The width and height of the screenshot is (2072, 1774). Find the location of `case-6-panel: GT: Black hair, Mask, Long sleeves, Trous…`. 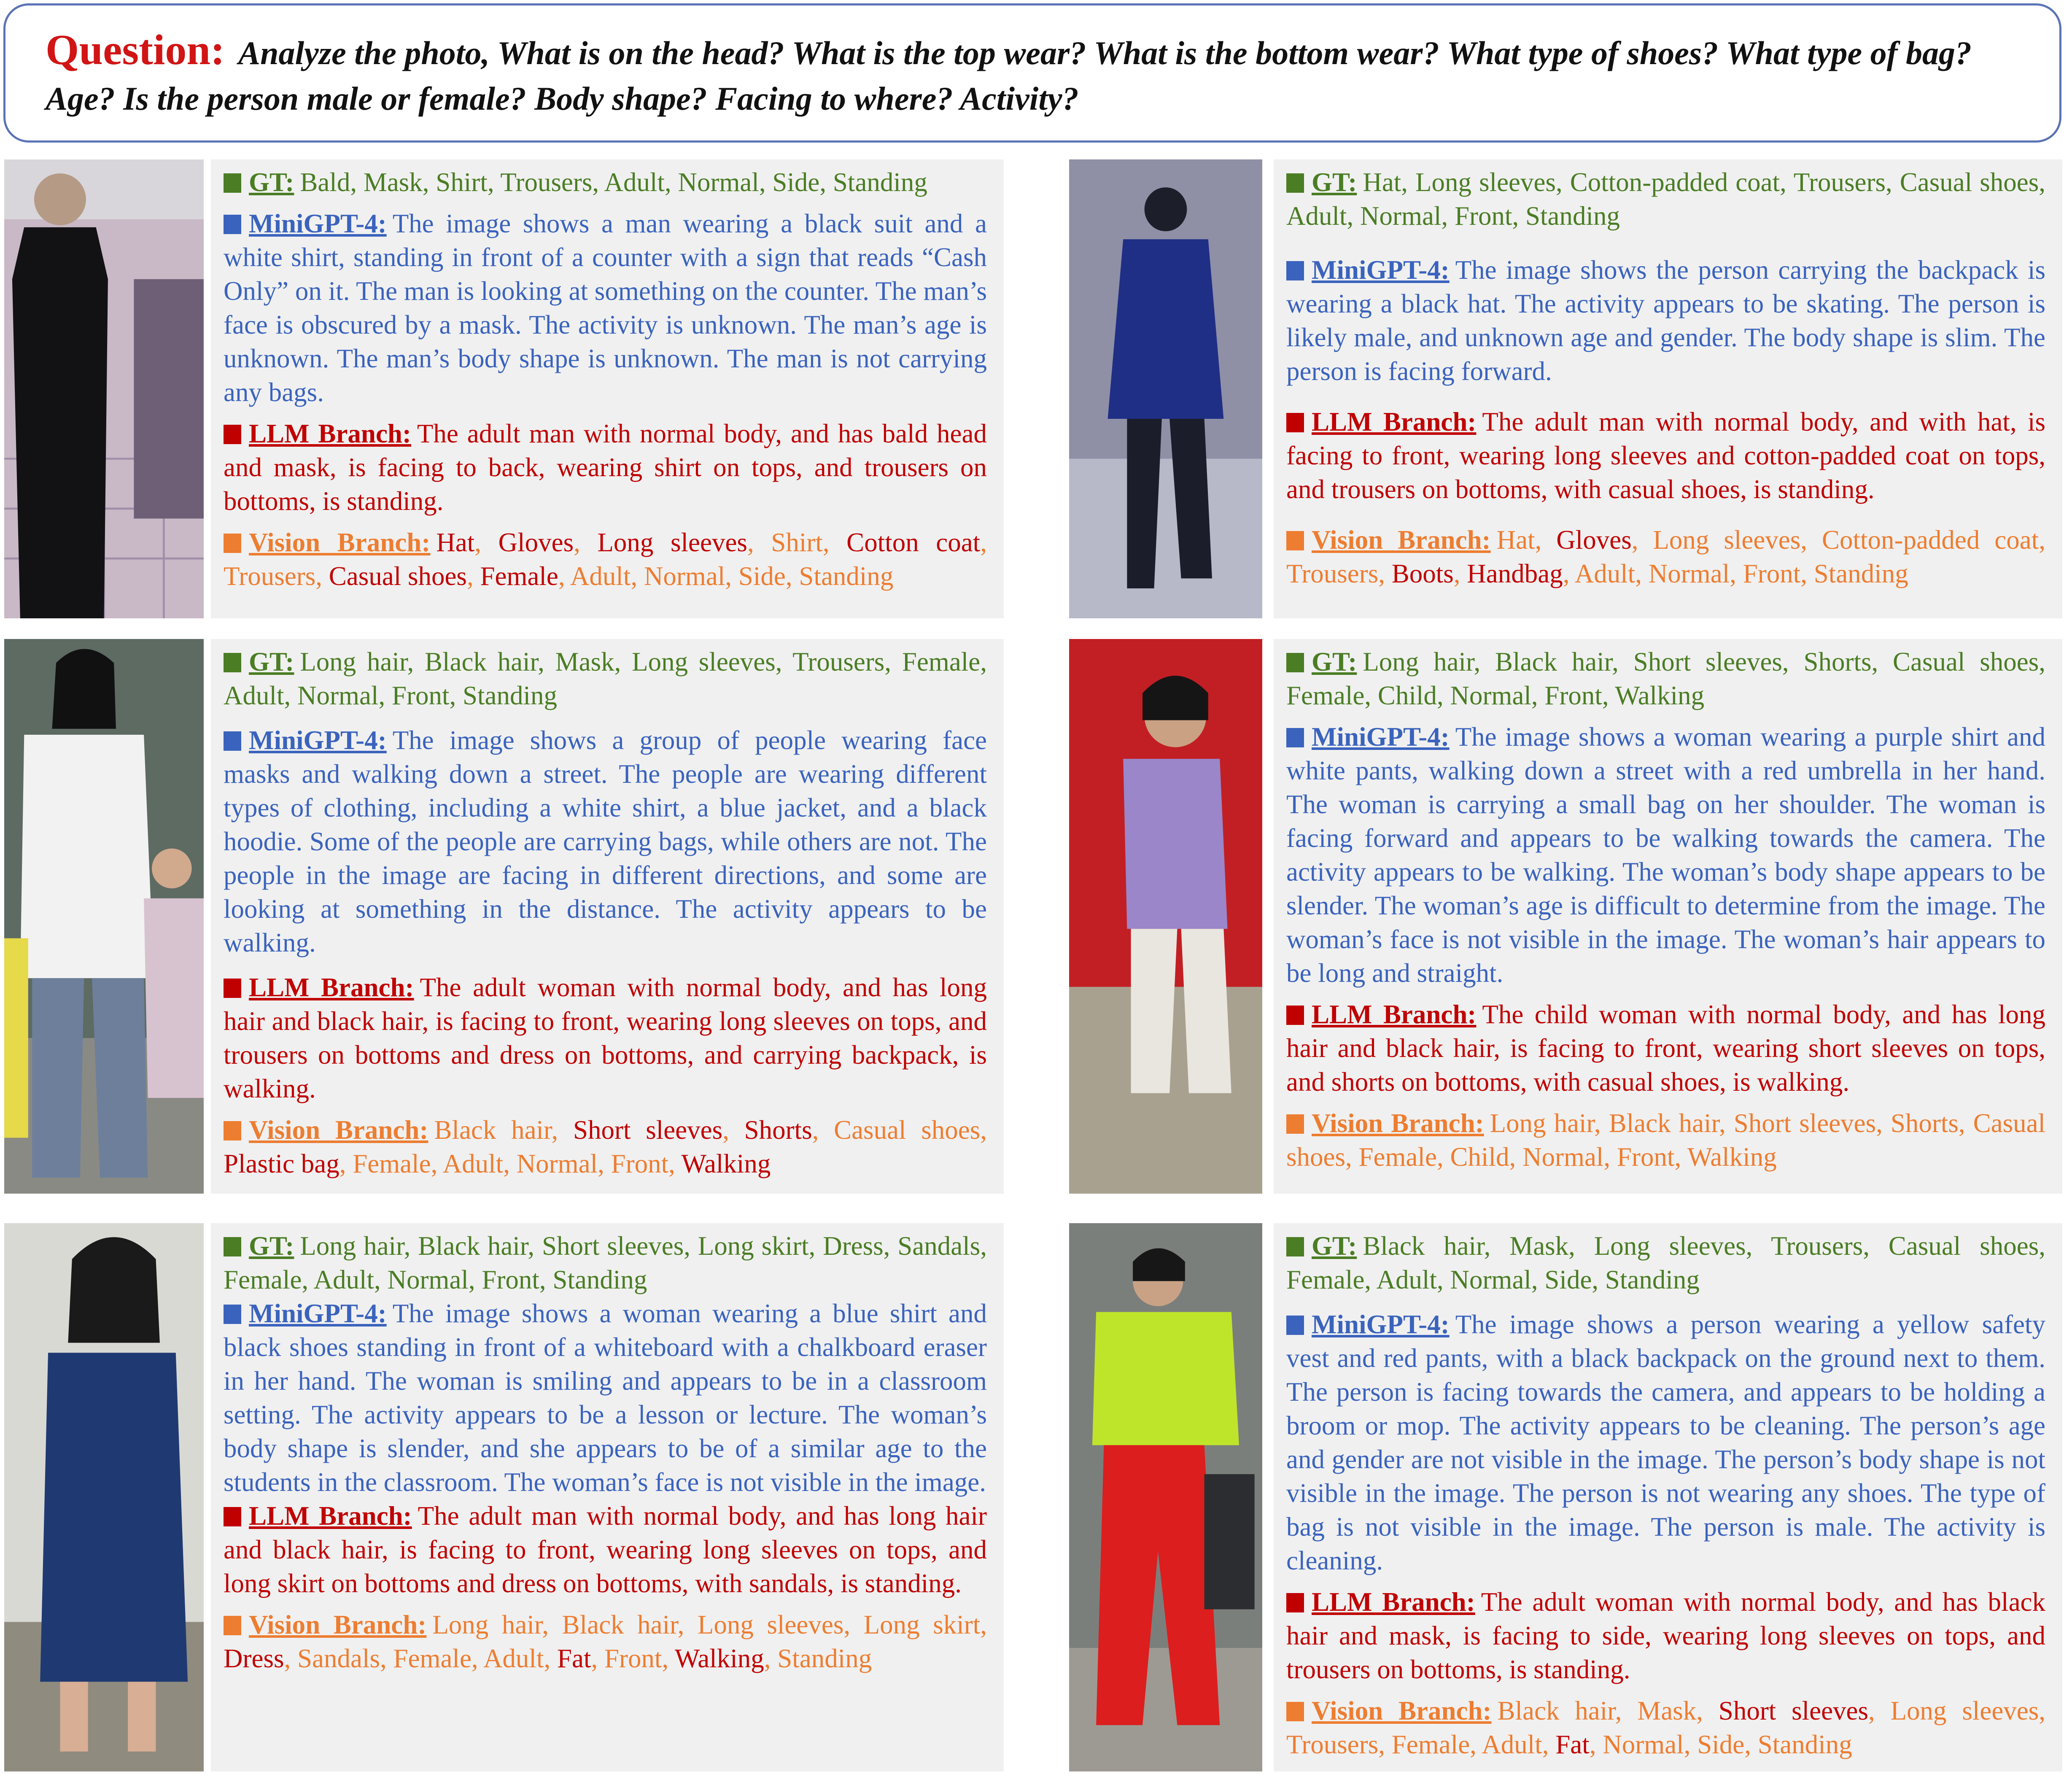

case-6-panel: GT: Black hair, Mask, Long sleeves, Trous… is located at coordinates (1668, 1497).